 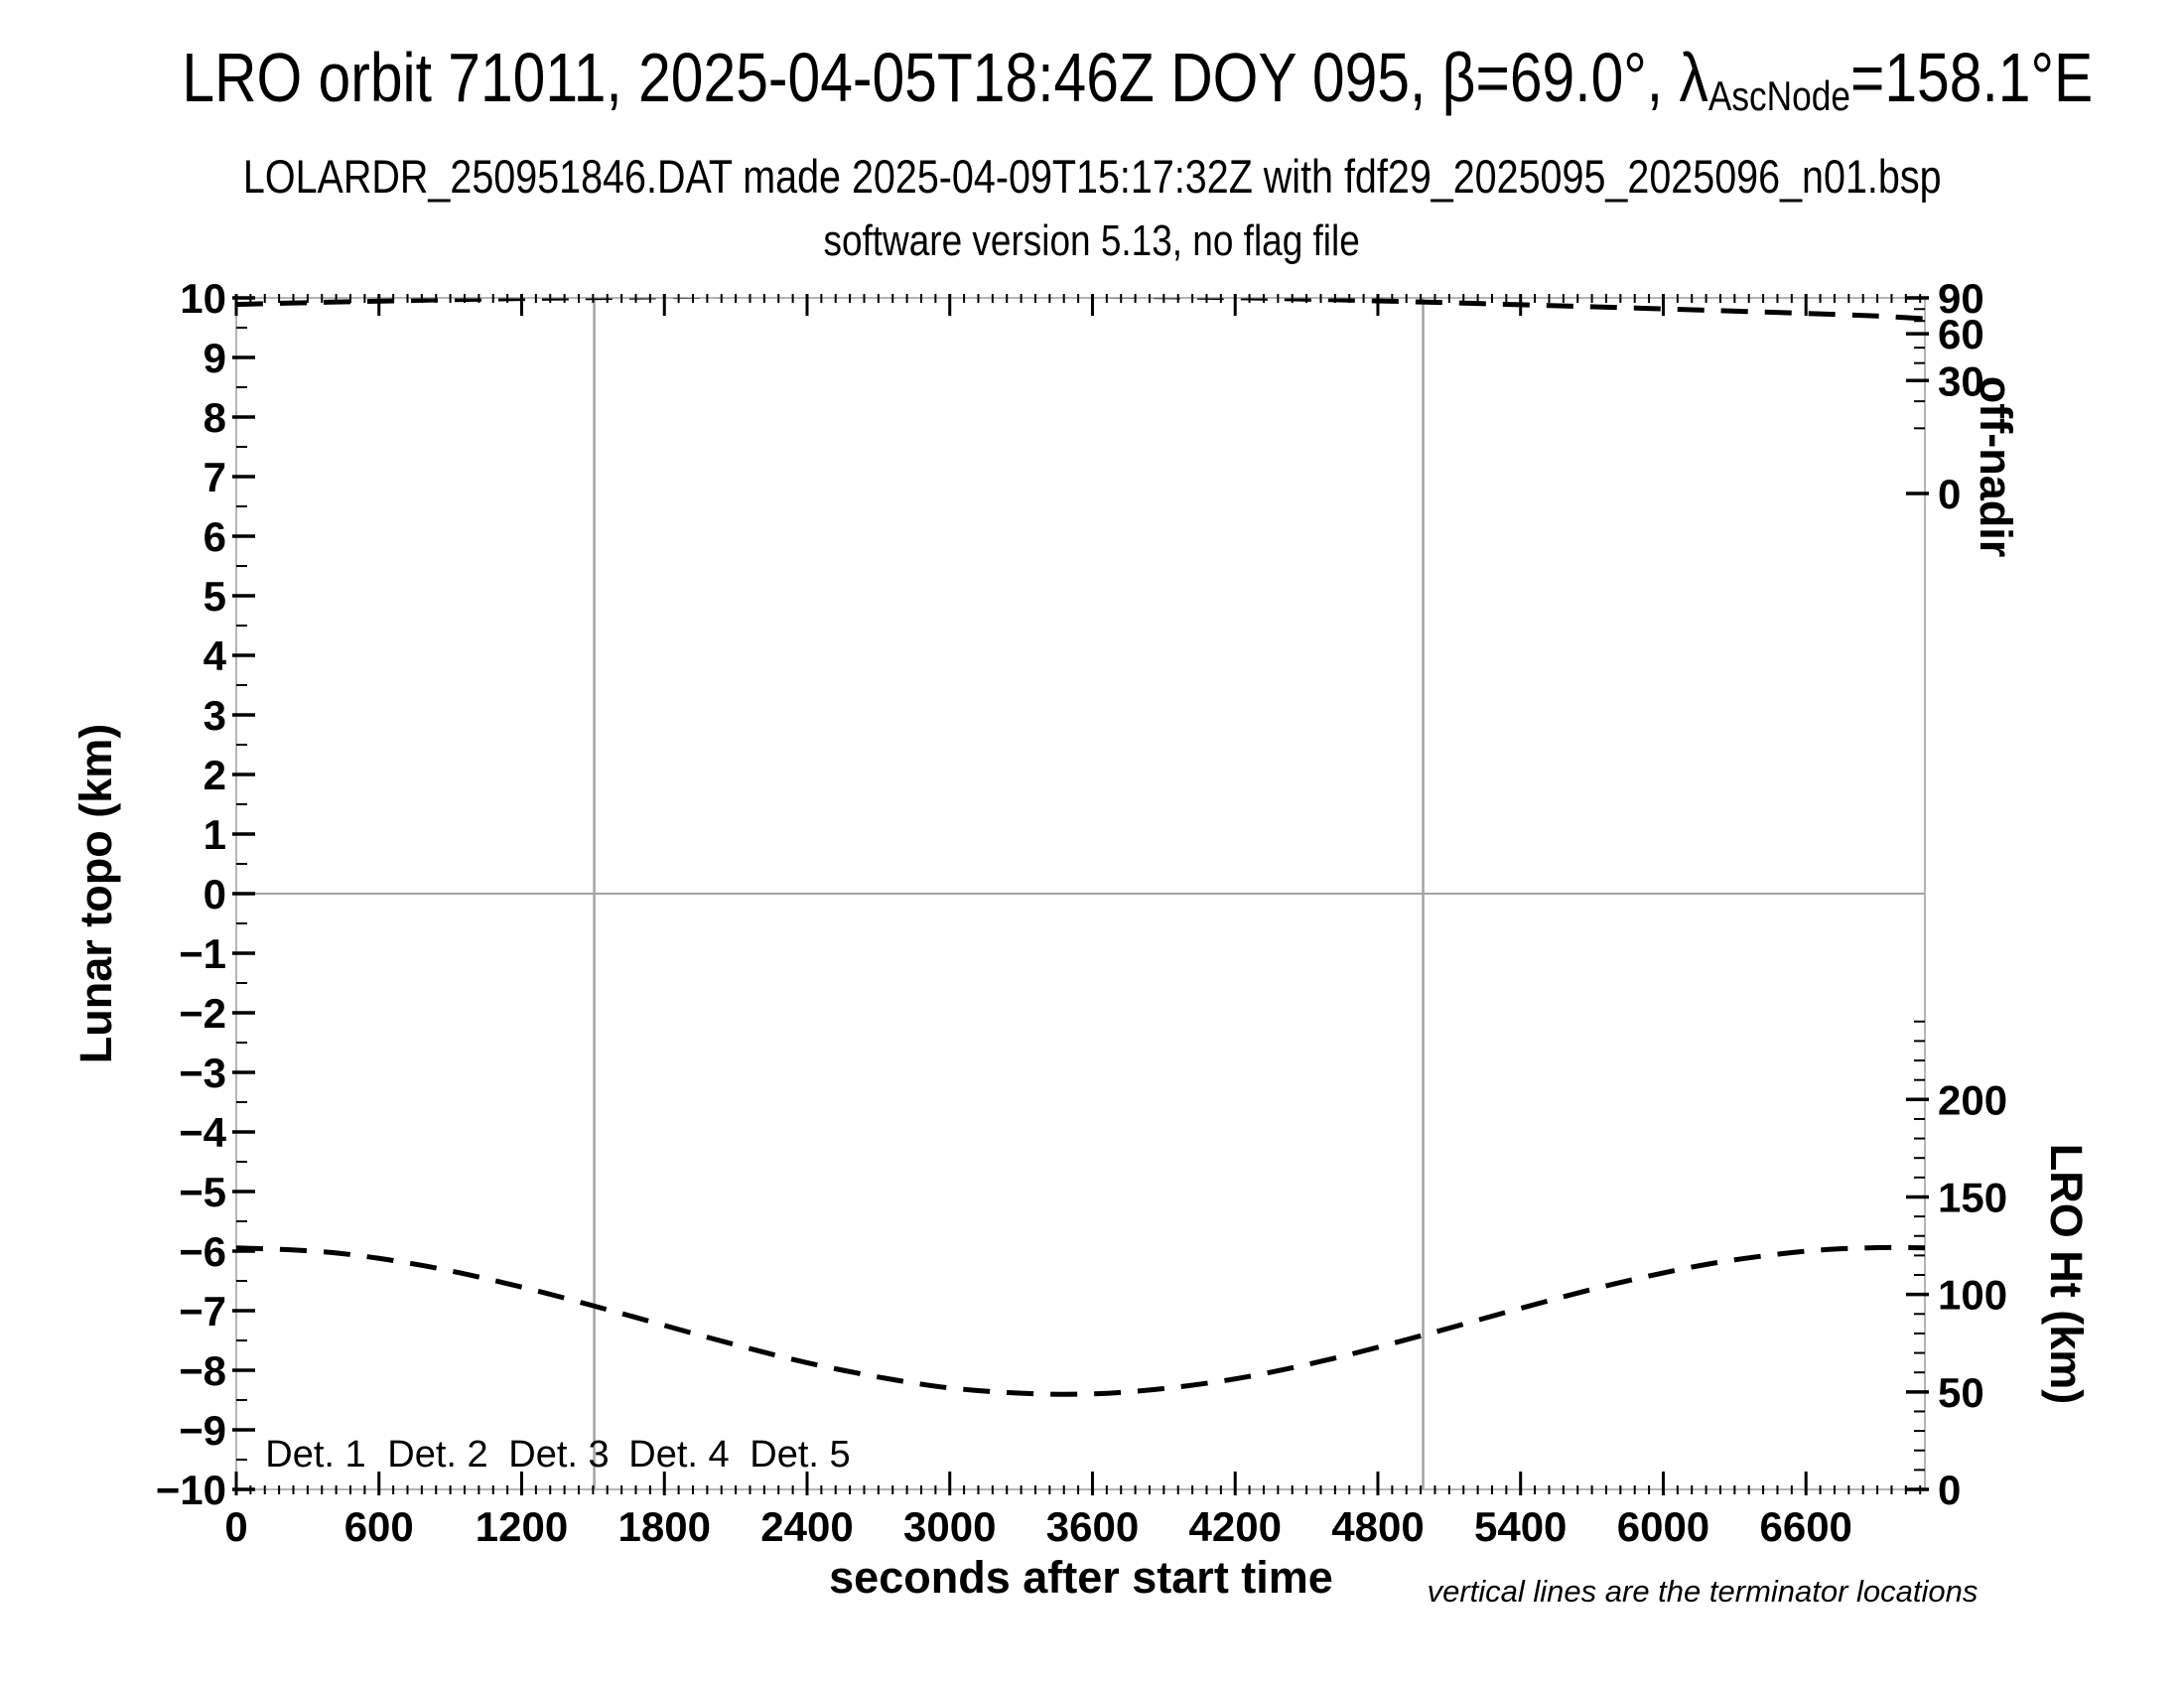 I want to click on topo-tick-label: 3, so click(x=215, y=715).